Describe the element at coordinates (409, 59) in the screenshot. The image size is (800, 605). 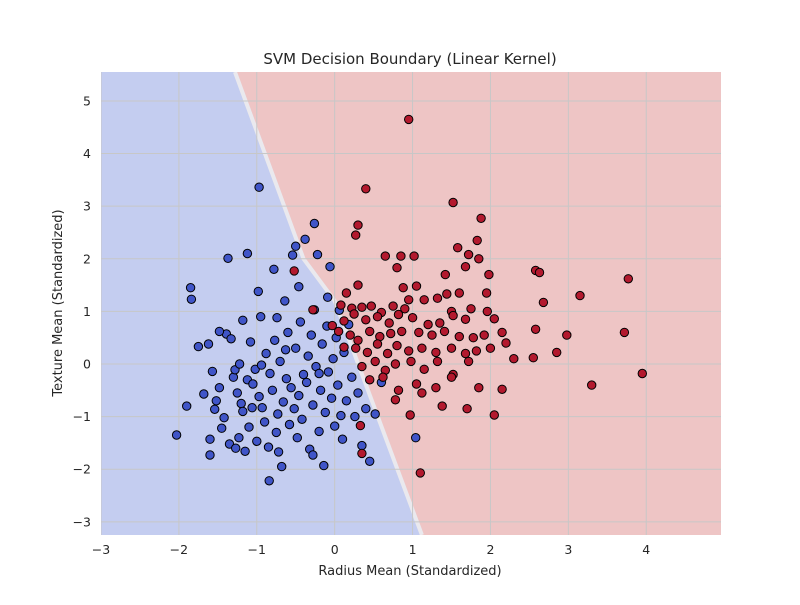
I see `chart-title: SVM Decision Boundary (Linear Kernel)` at that location.